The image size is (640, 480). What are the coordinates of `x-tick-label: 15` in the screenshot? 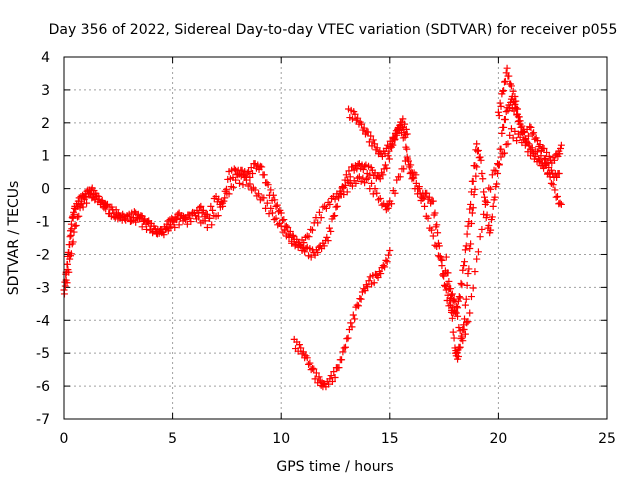 It's located at (390, 439).